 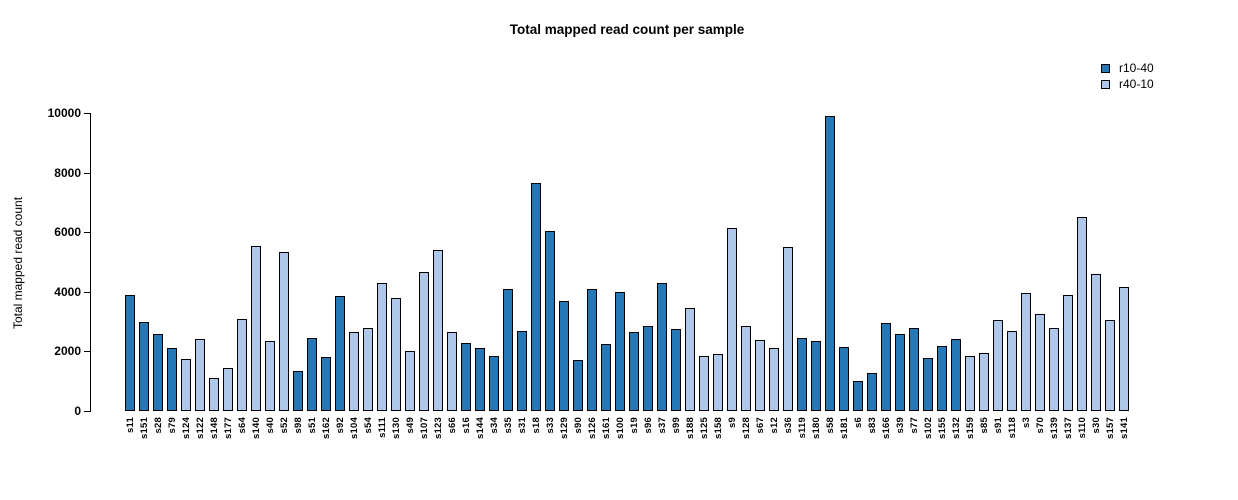 I want to click on x-axis-label: s125, so click(x=704, y=428).